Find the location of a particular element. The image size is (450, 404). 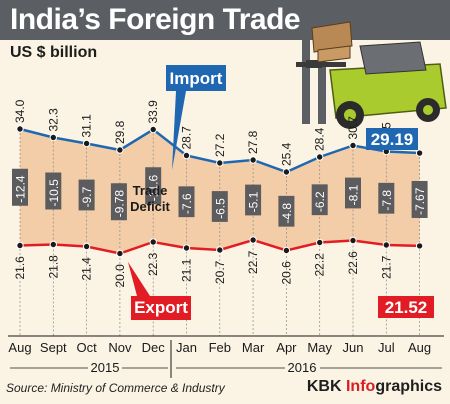

import-data-label: 33.9 is located at coordinates (153, 112).